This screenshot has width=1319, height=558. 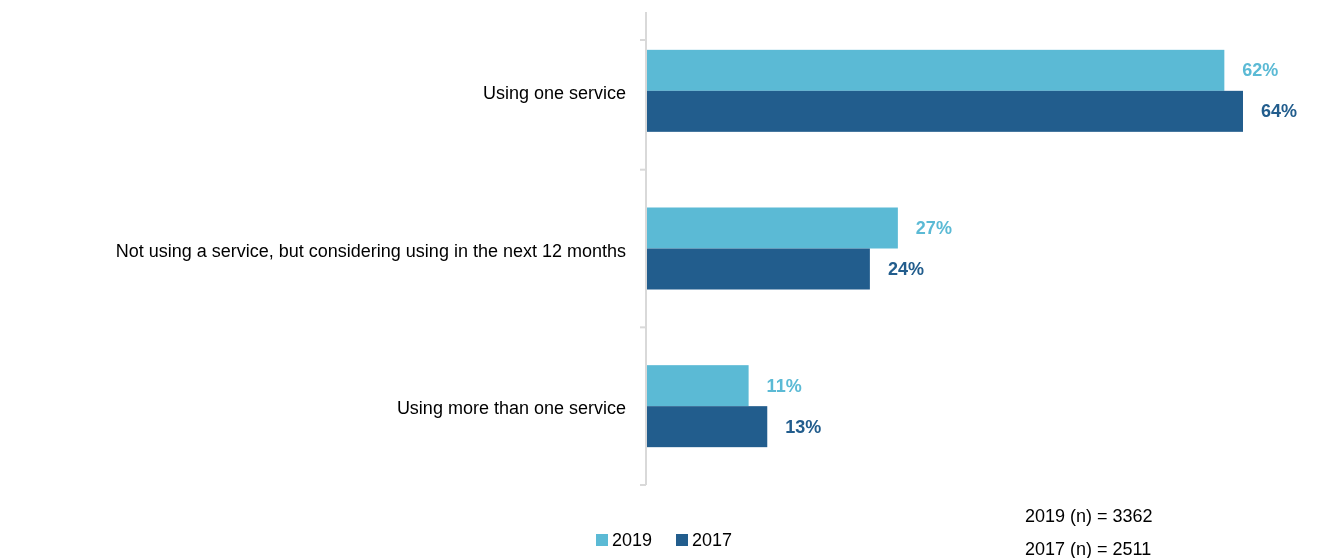 What do you see at coordinates (554, 92) in the screenshot?
I see `y-tick-label: Using one service` at bounding box center [554, 92].